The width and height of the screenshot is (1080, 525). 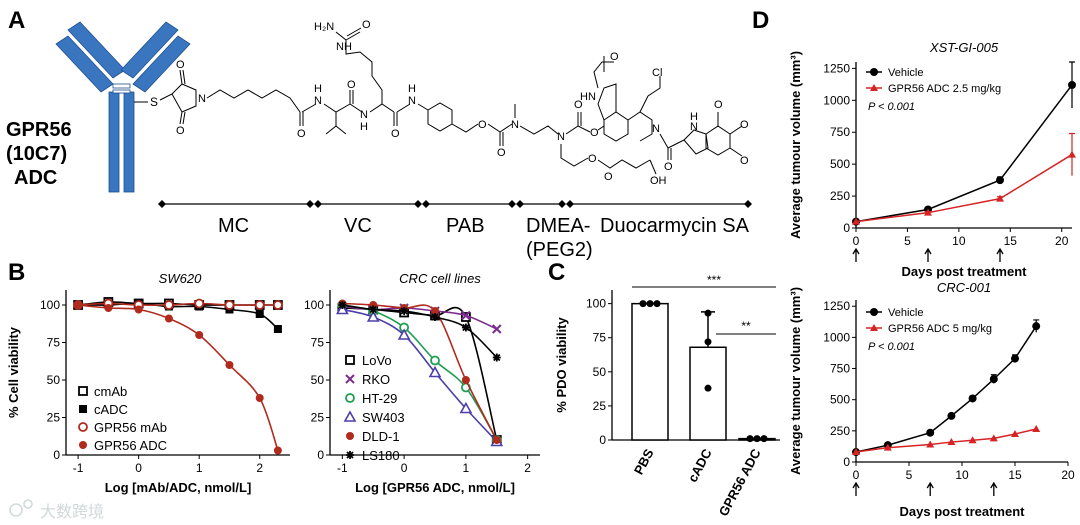 I want to click on x-tick-label: 1, so click(x=466, y=468).